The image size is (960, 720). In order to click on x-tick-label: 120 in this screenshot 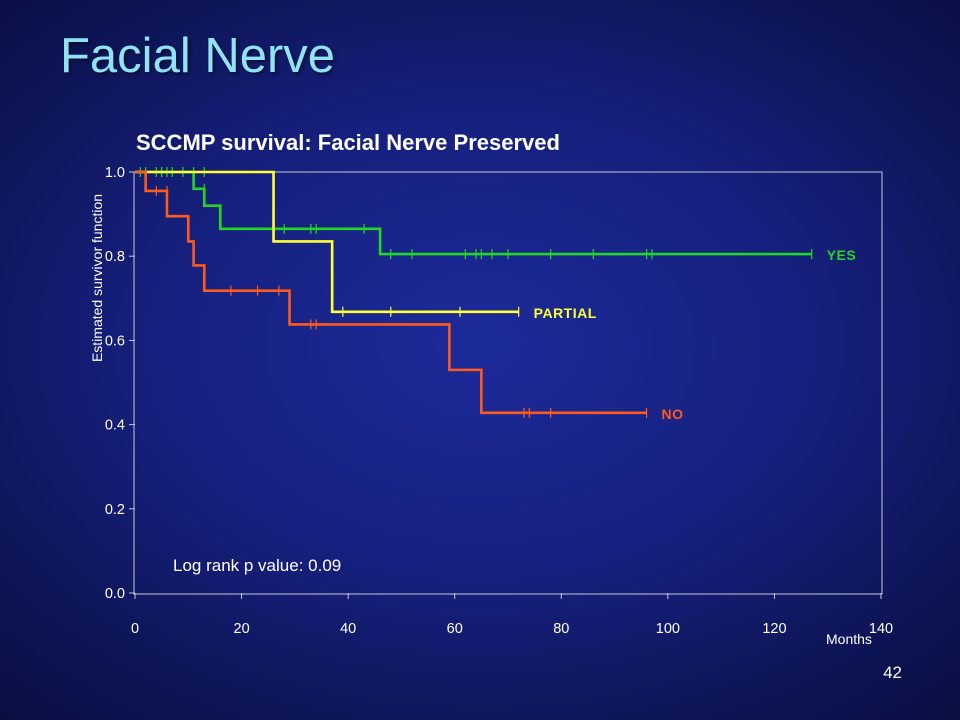, I will do `click(774, 629)`.